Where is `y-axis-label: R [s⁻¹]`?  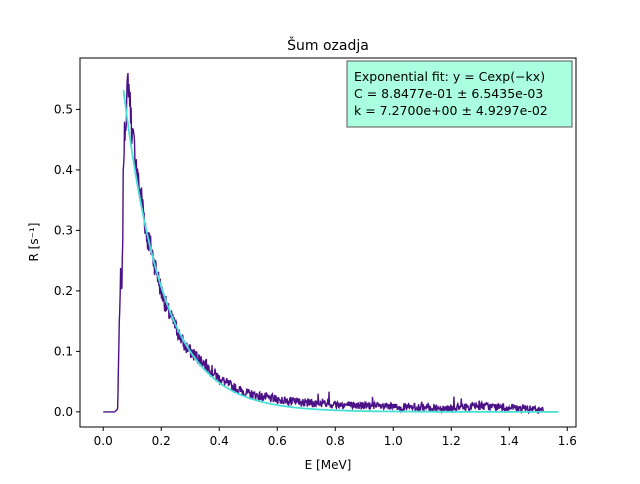
y-axis-label: R [s⁻¹] is located at coordinates (34, 242).